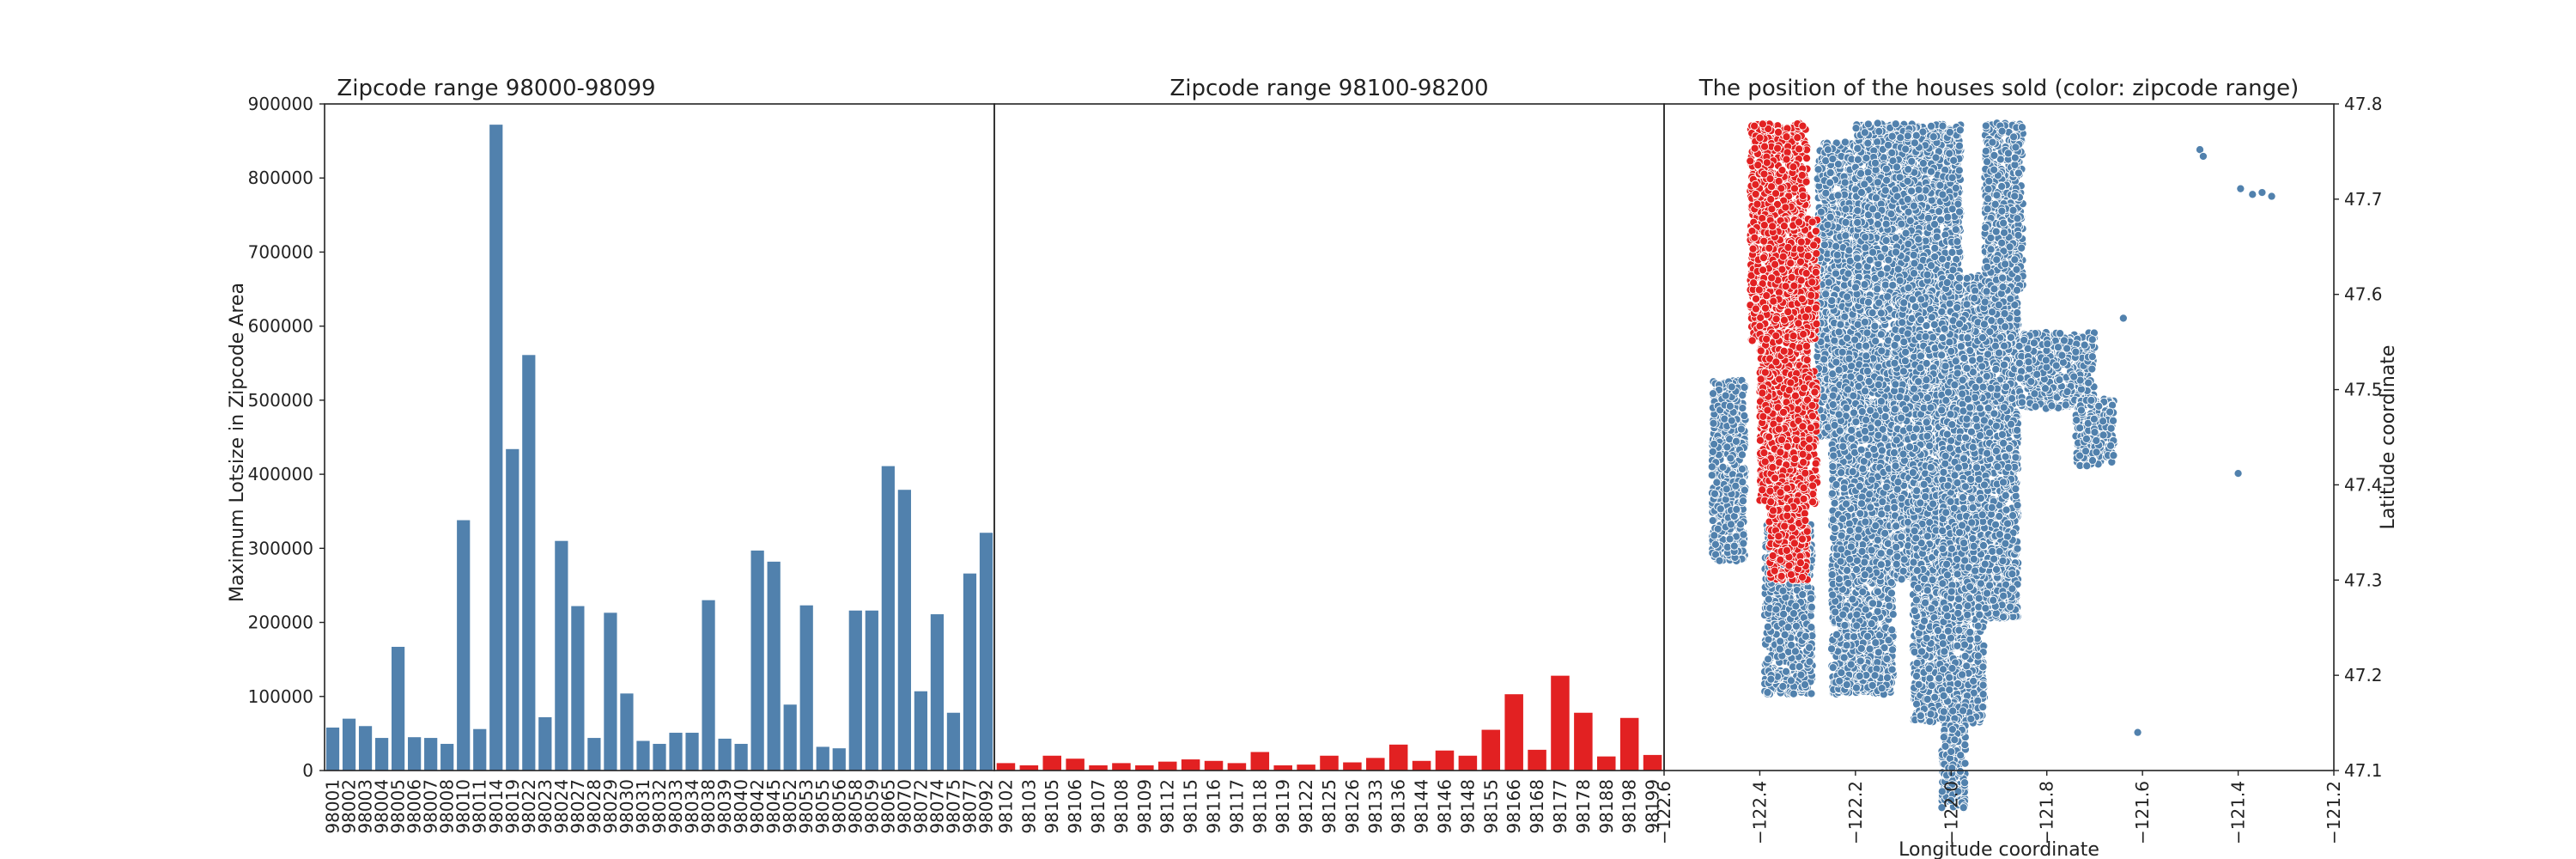  I want to click on y-tick-label: 900000, so click(280, 104).